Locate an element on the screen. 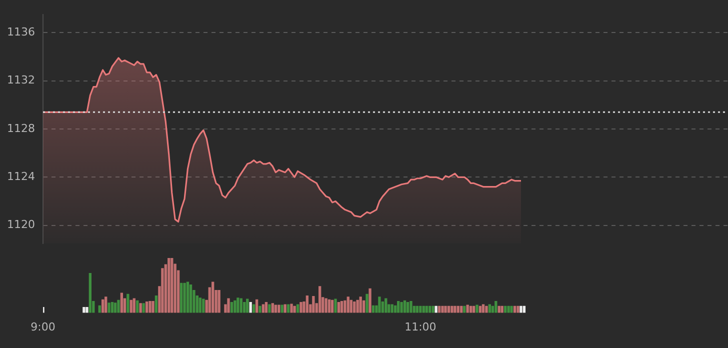 Image resolution: width=728 pixels, height=348 pixels. x-tick-label: 11:00 is located at coordinates (420, 327).